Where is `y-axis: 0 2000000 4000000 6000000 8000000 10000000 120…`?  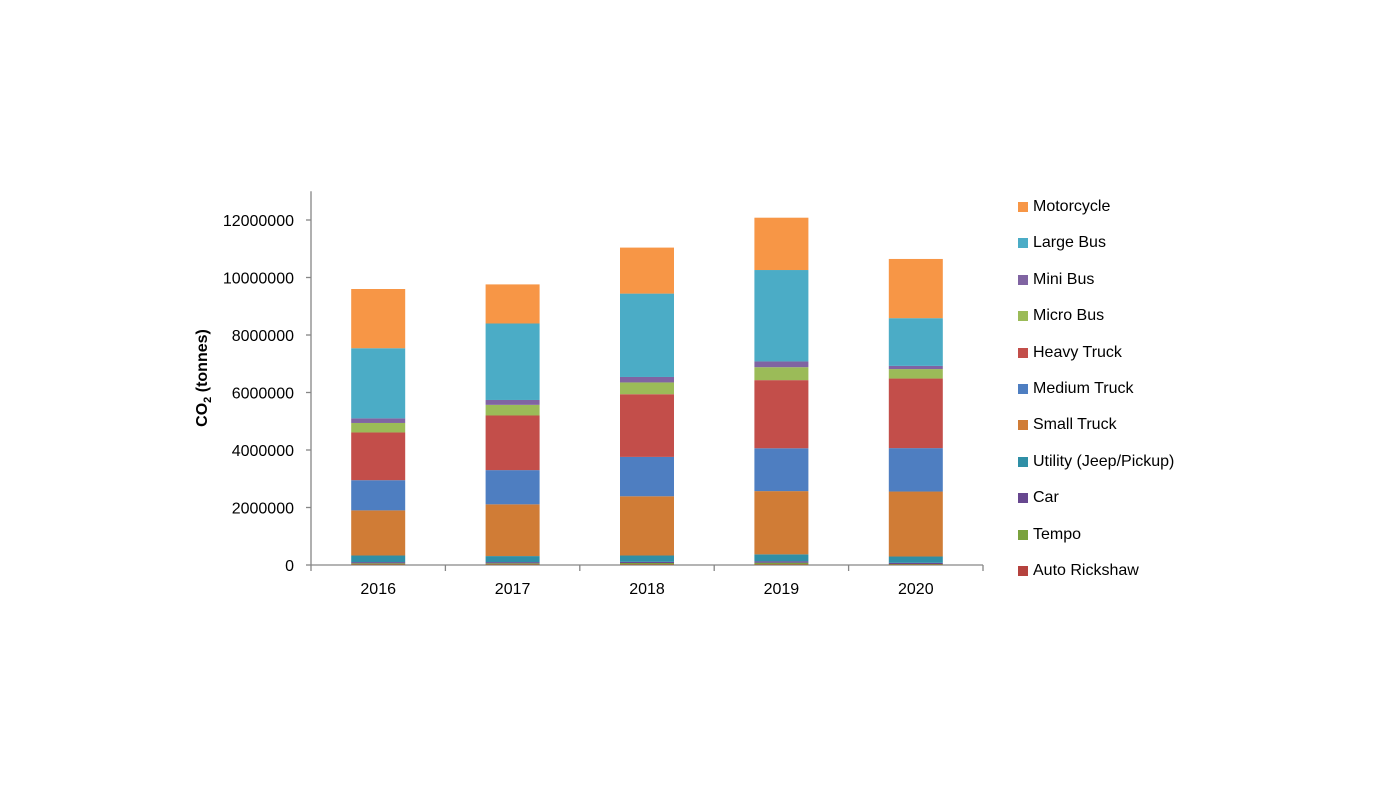
y-axis: 0 2000000 4000000 6000000 8000000 10000000 120… is located at coordinates (267, 383).